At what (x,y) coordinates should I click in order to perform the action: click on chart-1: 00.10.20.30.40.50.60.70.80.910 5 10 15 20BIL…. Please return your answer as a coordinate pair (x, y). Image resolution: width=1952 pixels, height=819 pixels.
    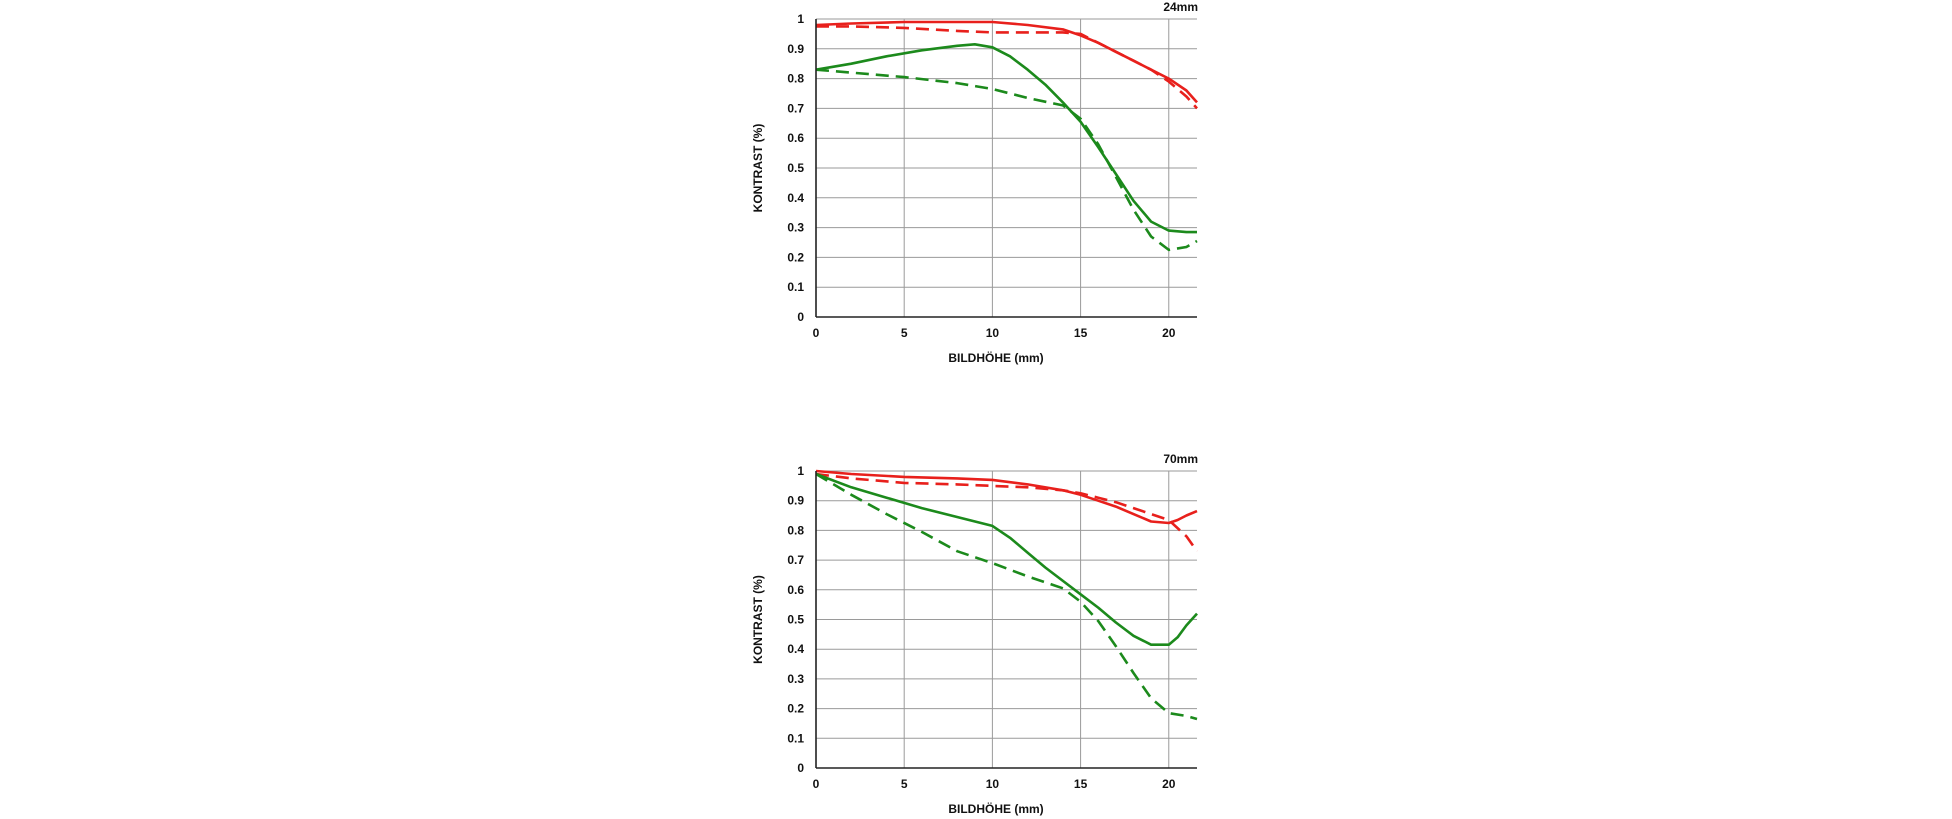
    Looking at the image, I should click on (974, 182).